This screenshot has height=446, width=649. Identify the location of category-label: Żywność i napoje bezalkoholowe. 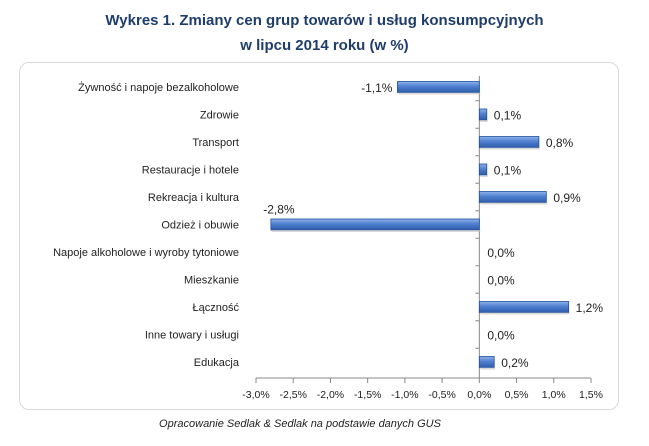
(158, 87).